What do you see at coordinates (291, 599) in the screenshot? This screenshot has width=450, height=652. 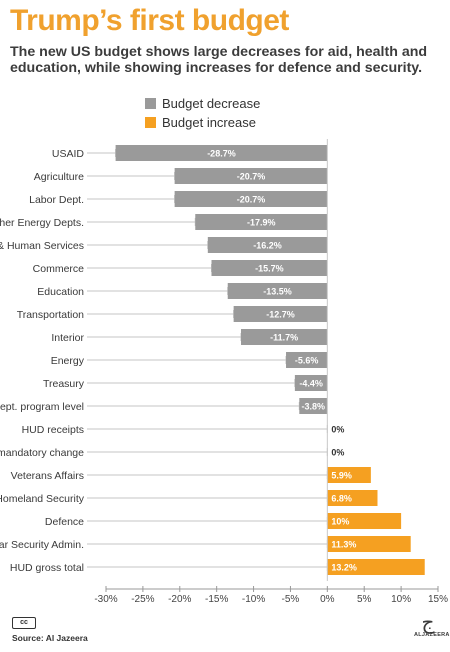 I see `x-tick-label: -5%` at bounding box center [291, 599].